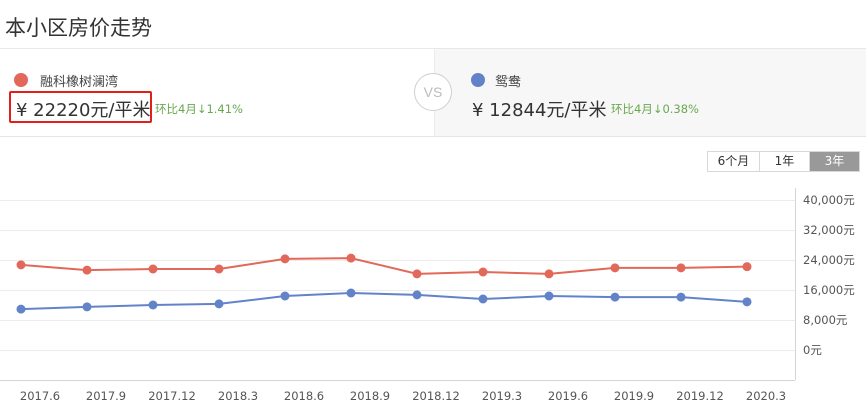  Describe the element at coordinates (812, 350) in the screenshot. I see `y-tick-label: 0元` at that location.